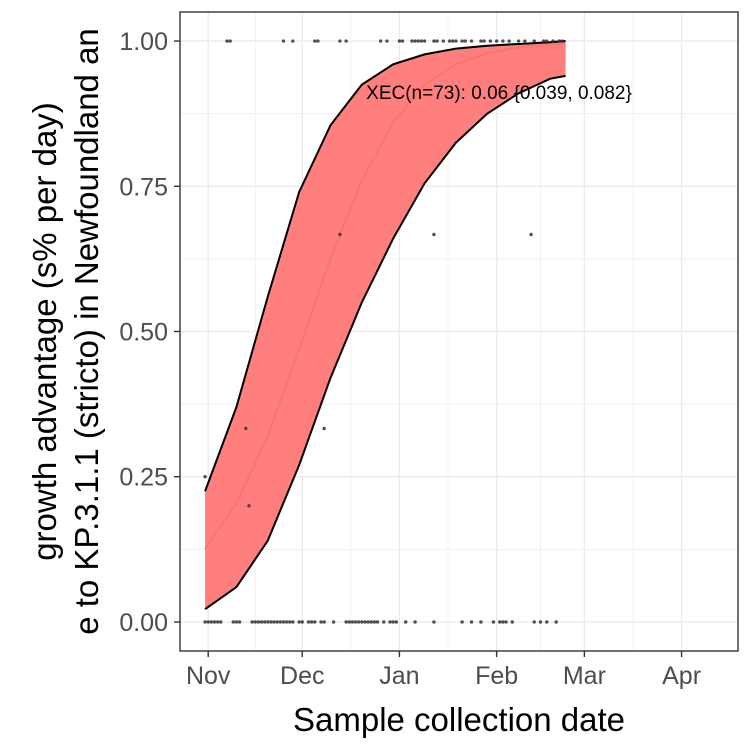  What do you see at coordinates (143, 623) in the screenshot?
I see `y-tick-label: 0.00` at bounding box center [143, 623].